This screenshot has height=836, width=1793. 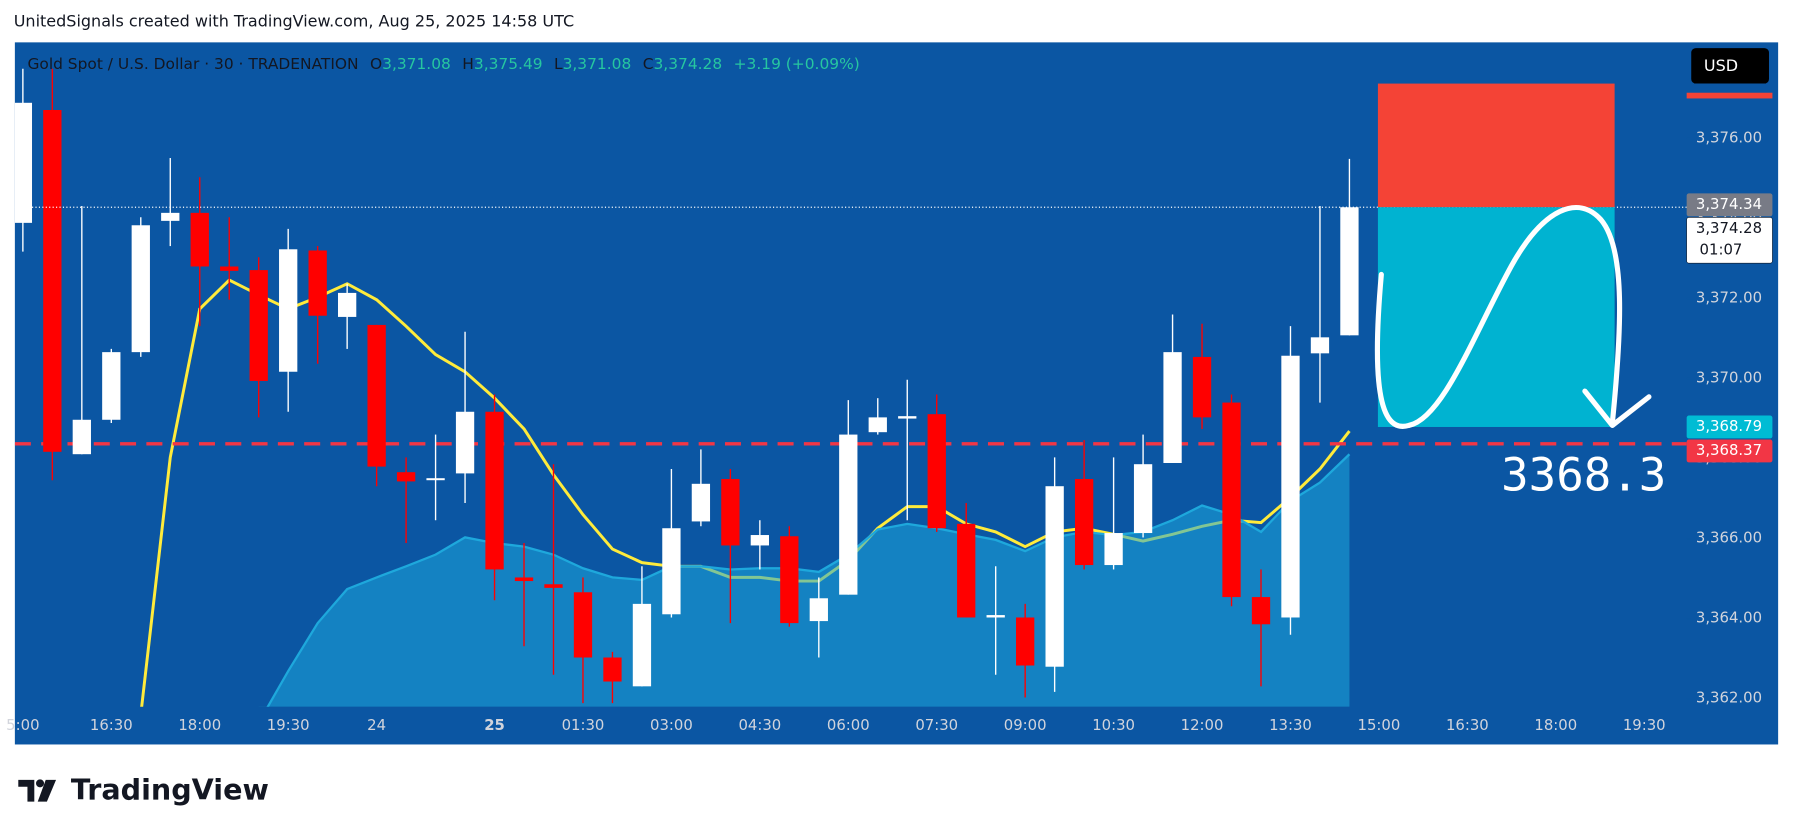 I want to click on currency-button, so click(x=1730, y=66).